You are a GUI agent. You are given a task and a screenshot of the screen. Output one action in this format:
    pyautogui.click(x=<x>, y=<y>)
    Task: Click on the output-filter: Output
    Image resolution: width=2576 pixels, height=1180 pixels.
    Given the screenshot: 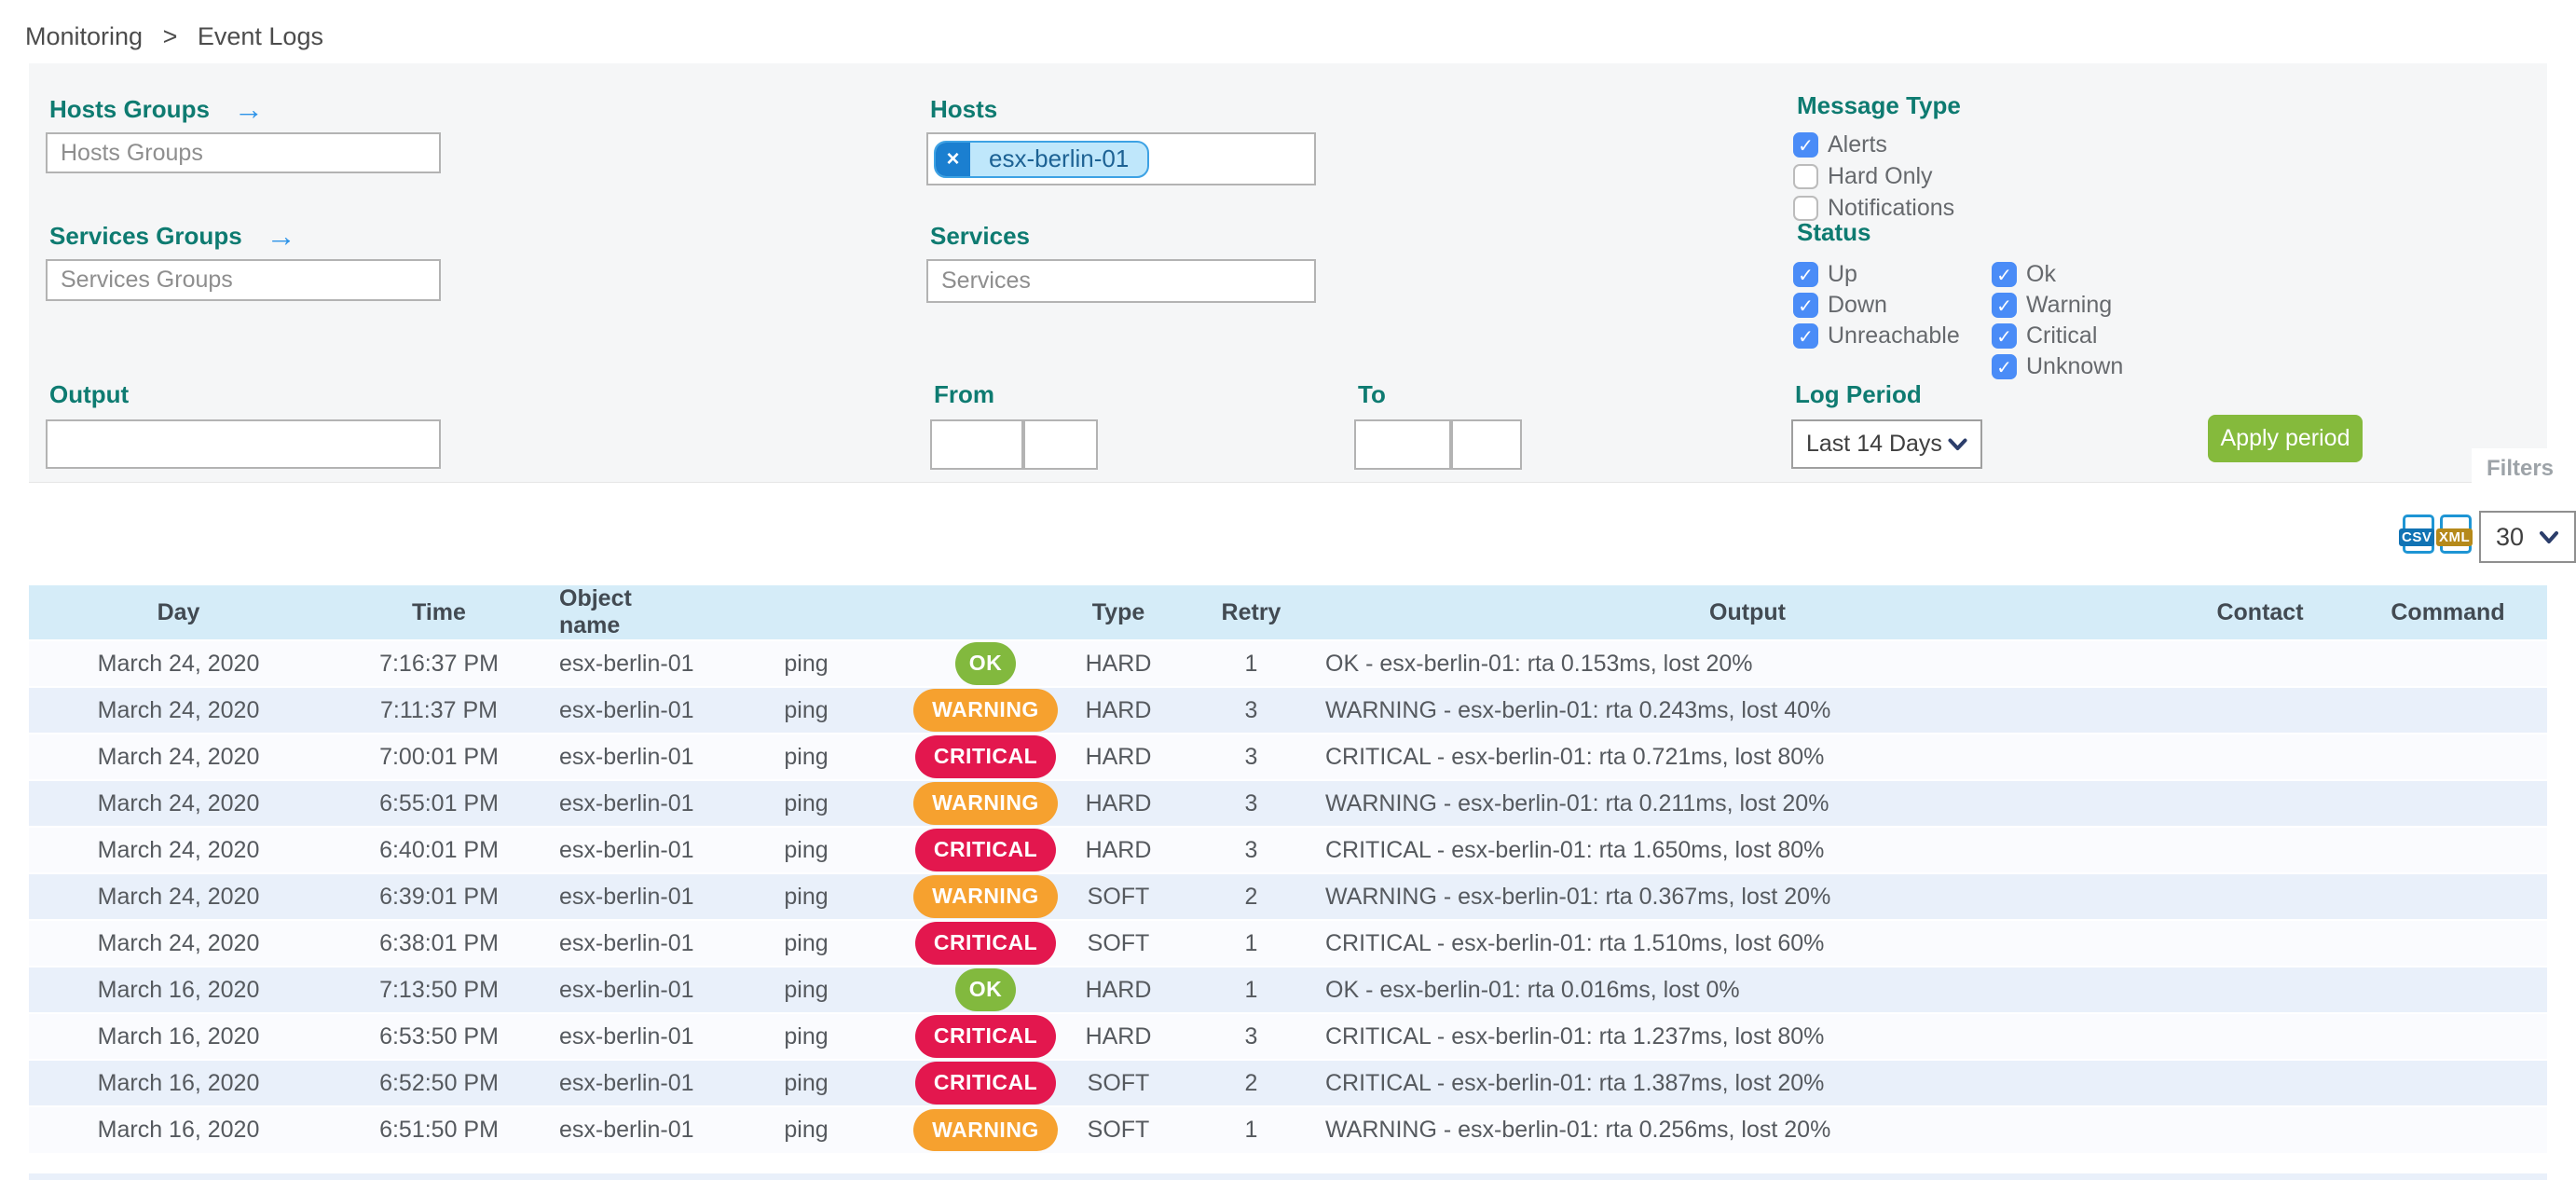 What is the action you would take?
    pyautogui.click(x=243, y=425)
    